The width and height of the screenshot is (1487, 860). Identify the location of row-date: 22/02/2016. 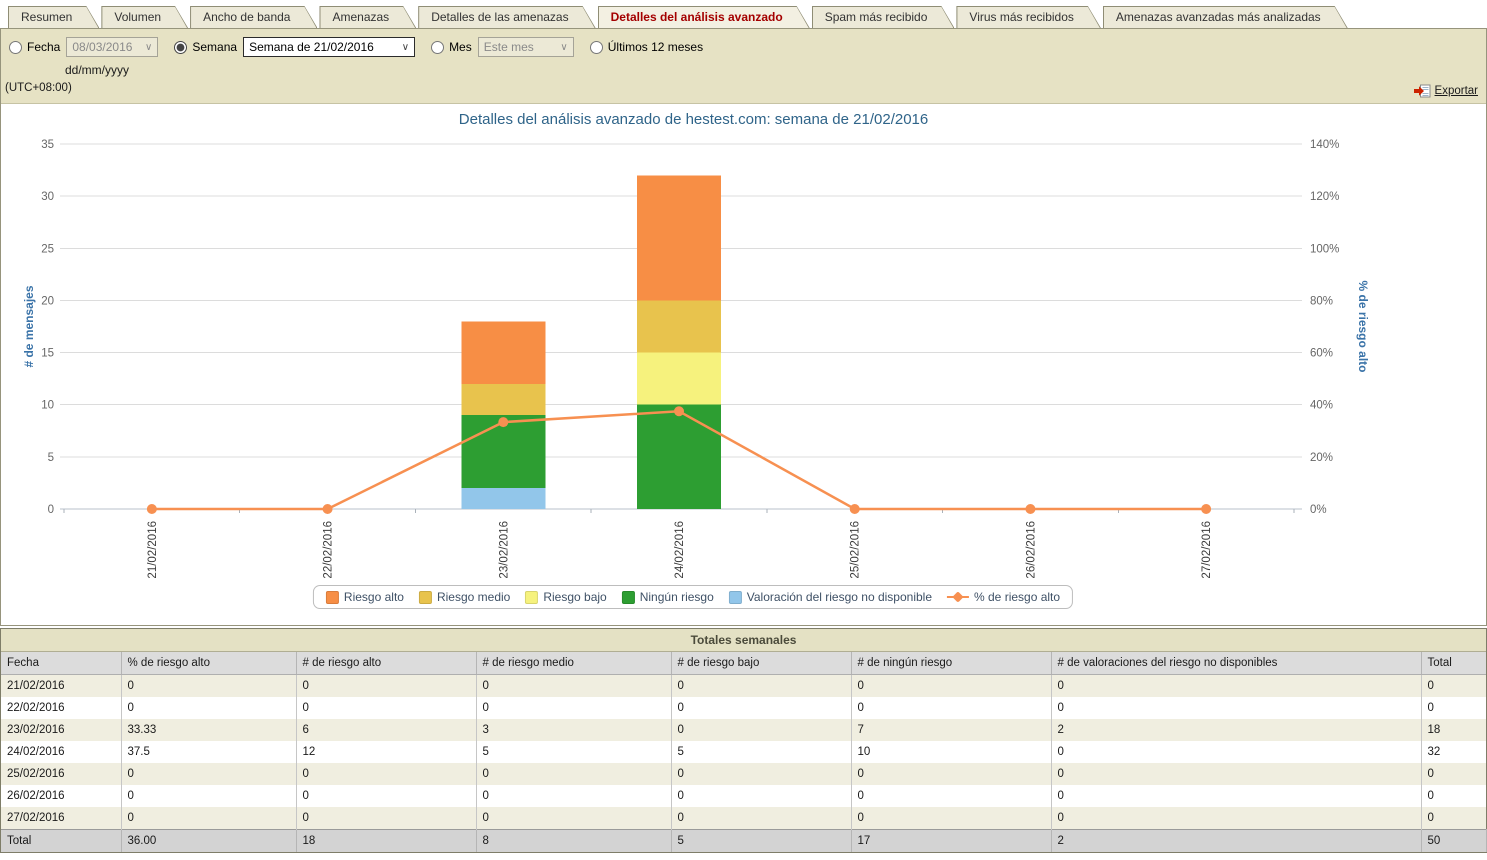
(61, 708).